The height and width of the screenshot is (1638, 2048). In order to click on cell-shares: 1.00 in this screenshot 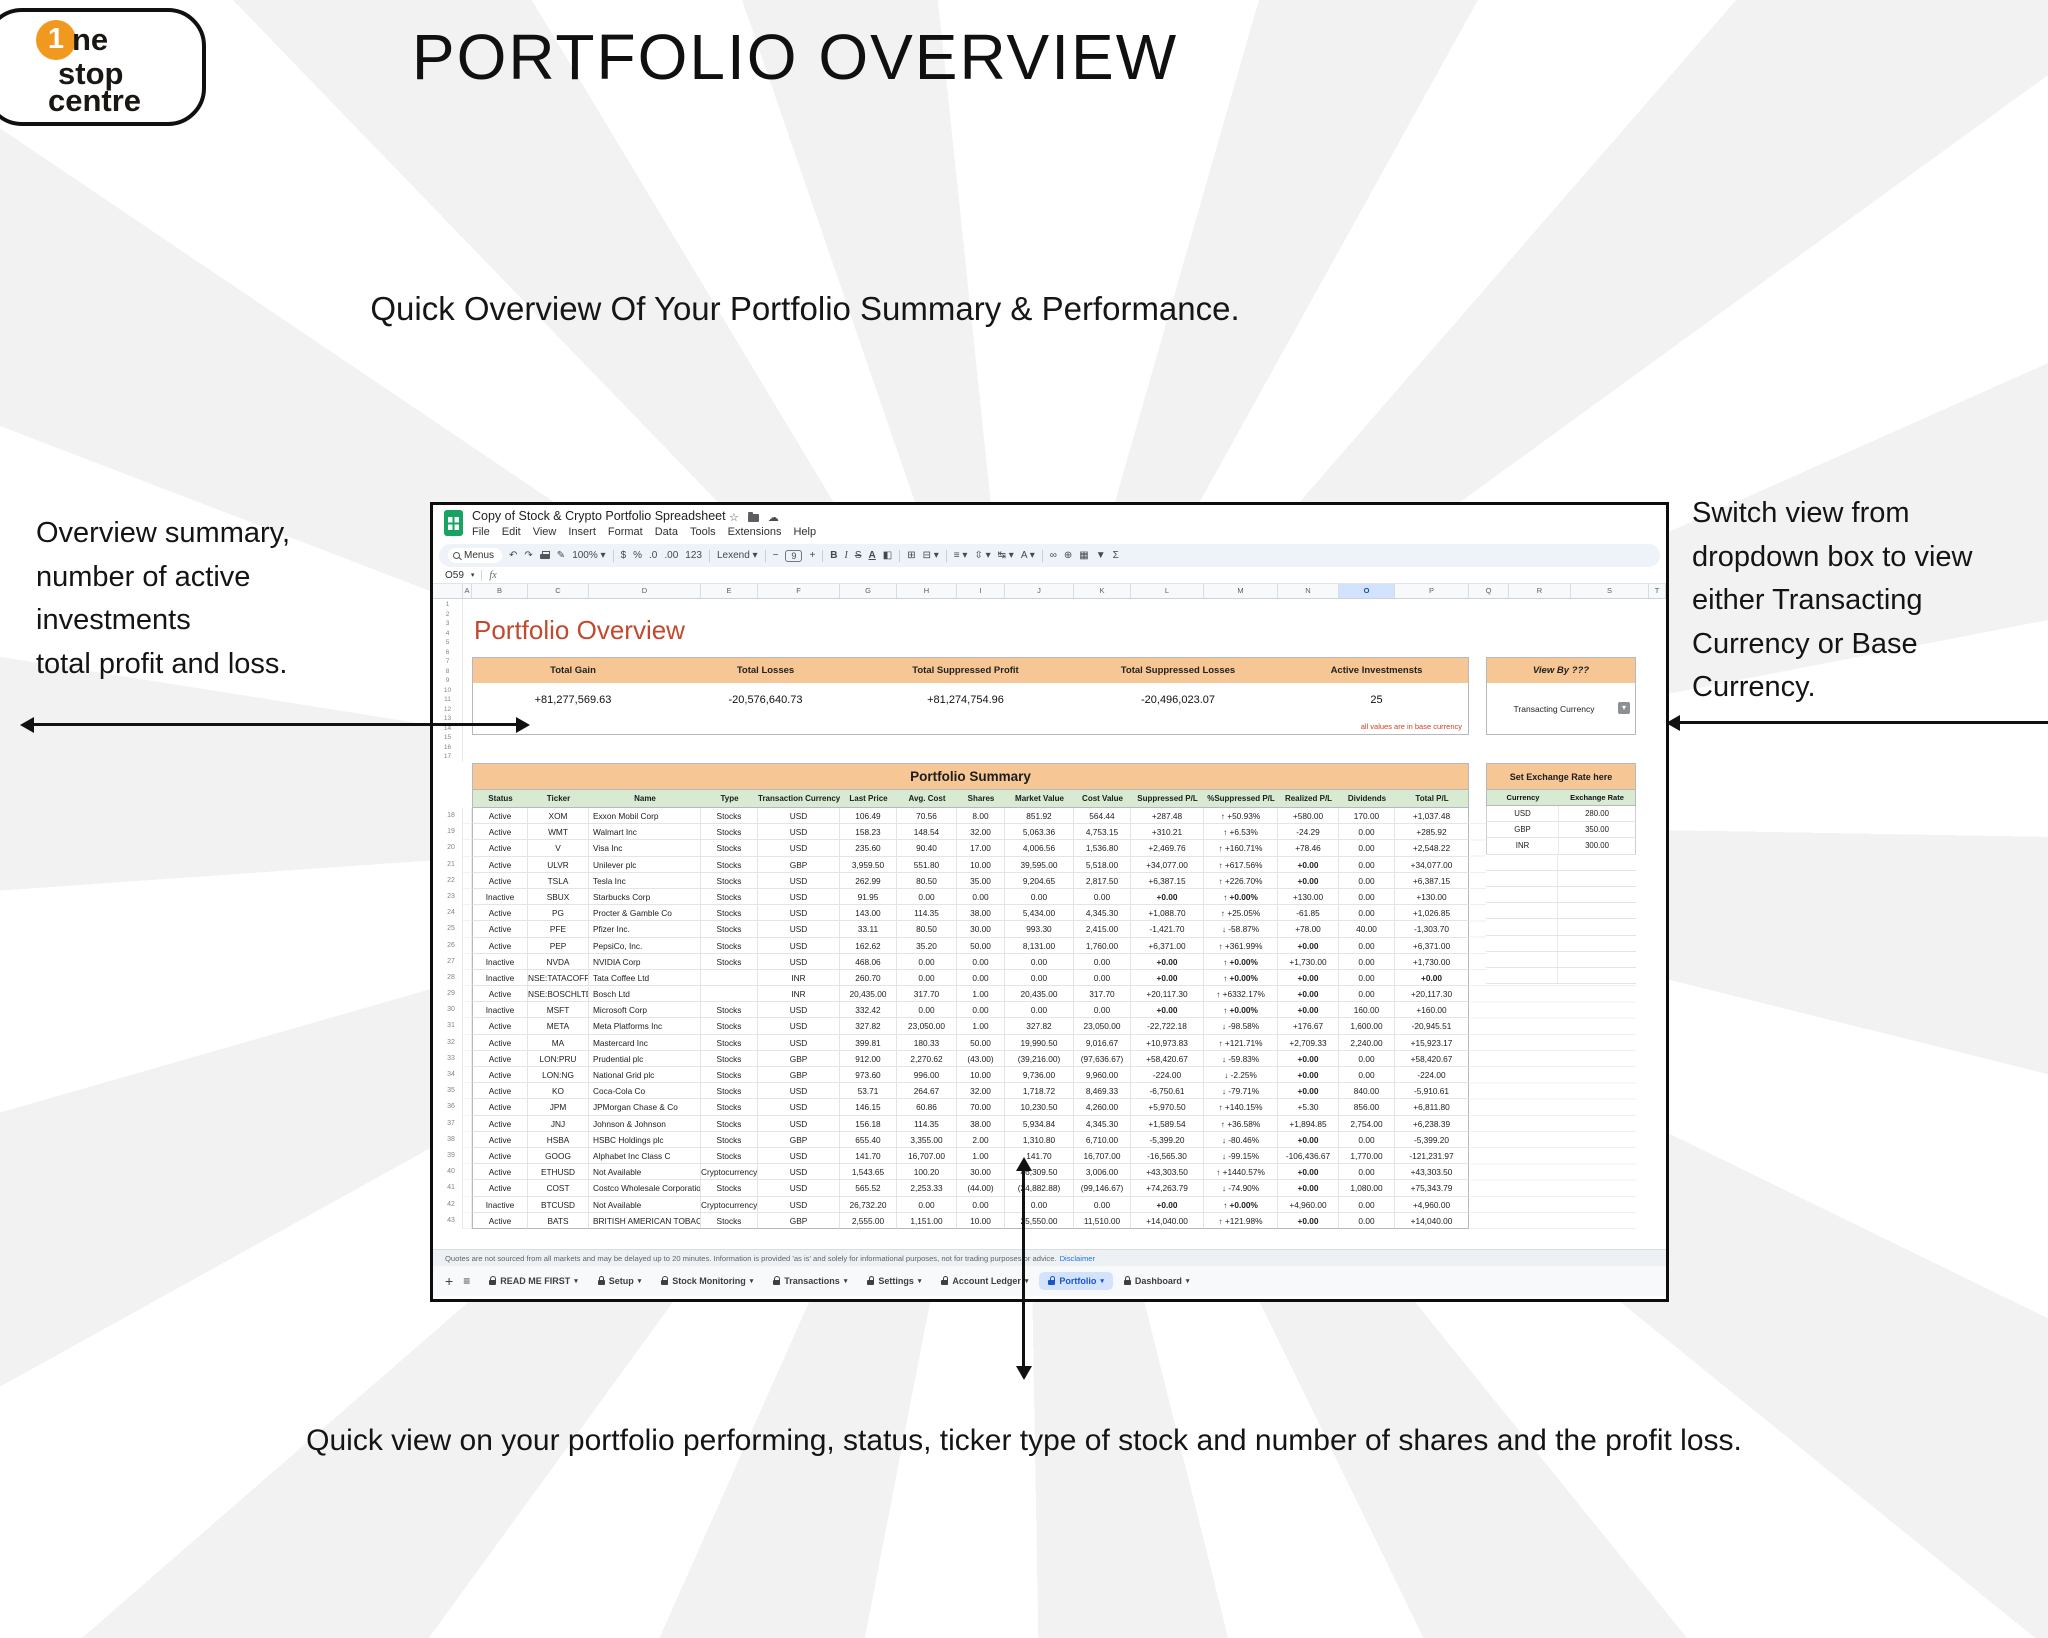, I will do `click(981, 994)`.